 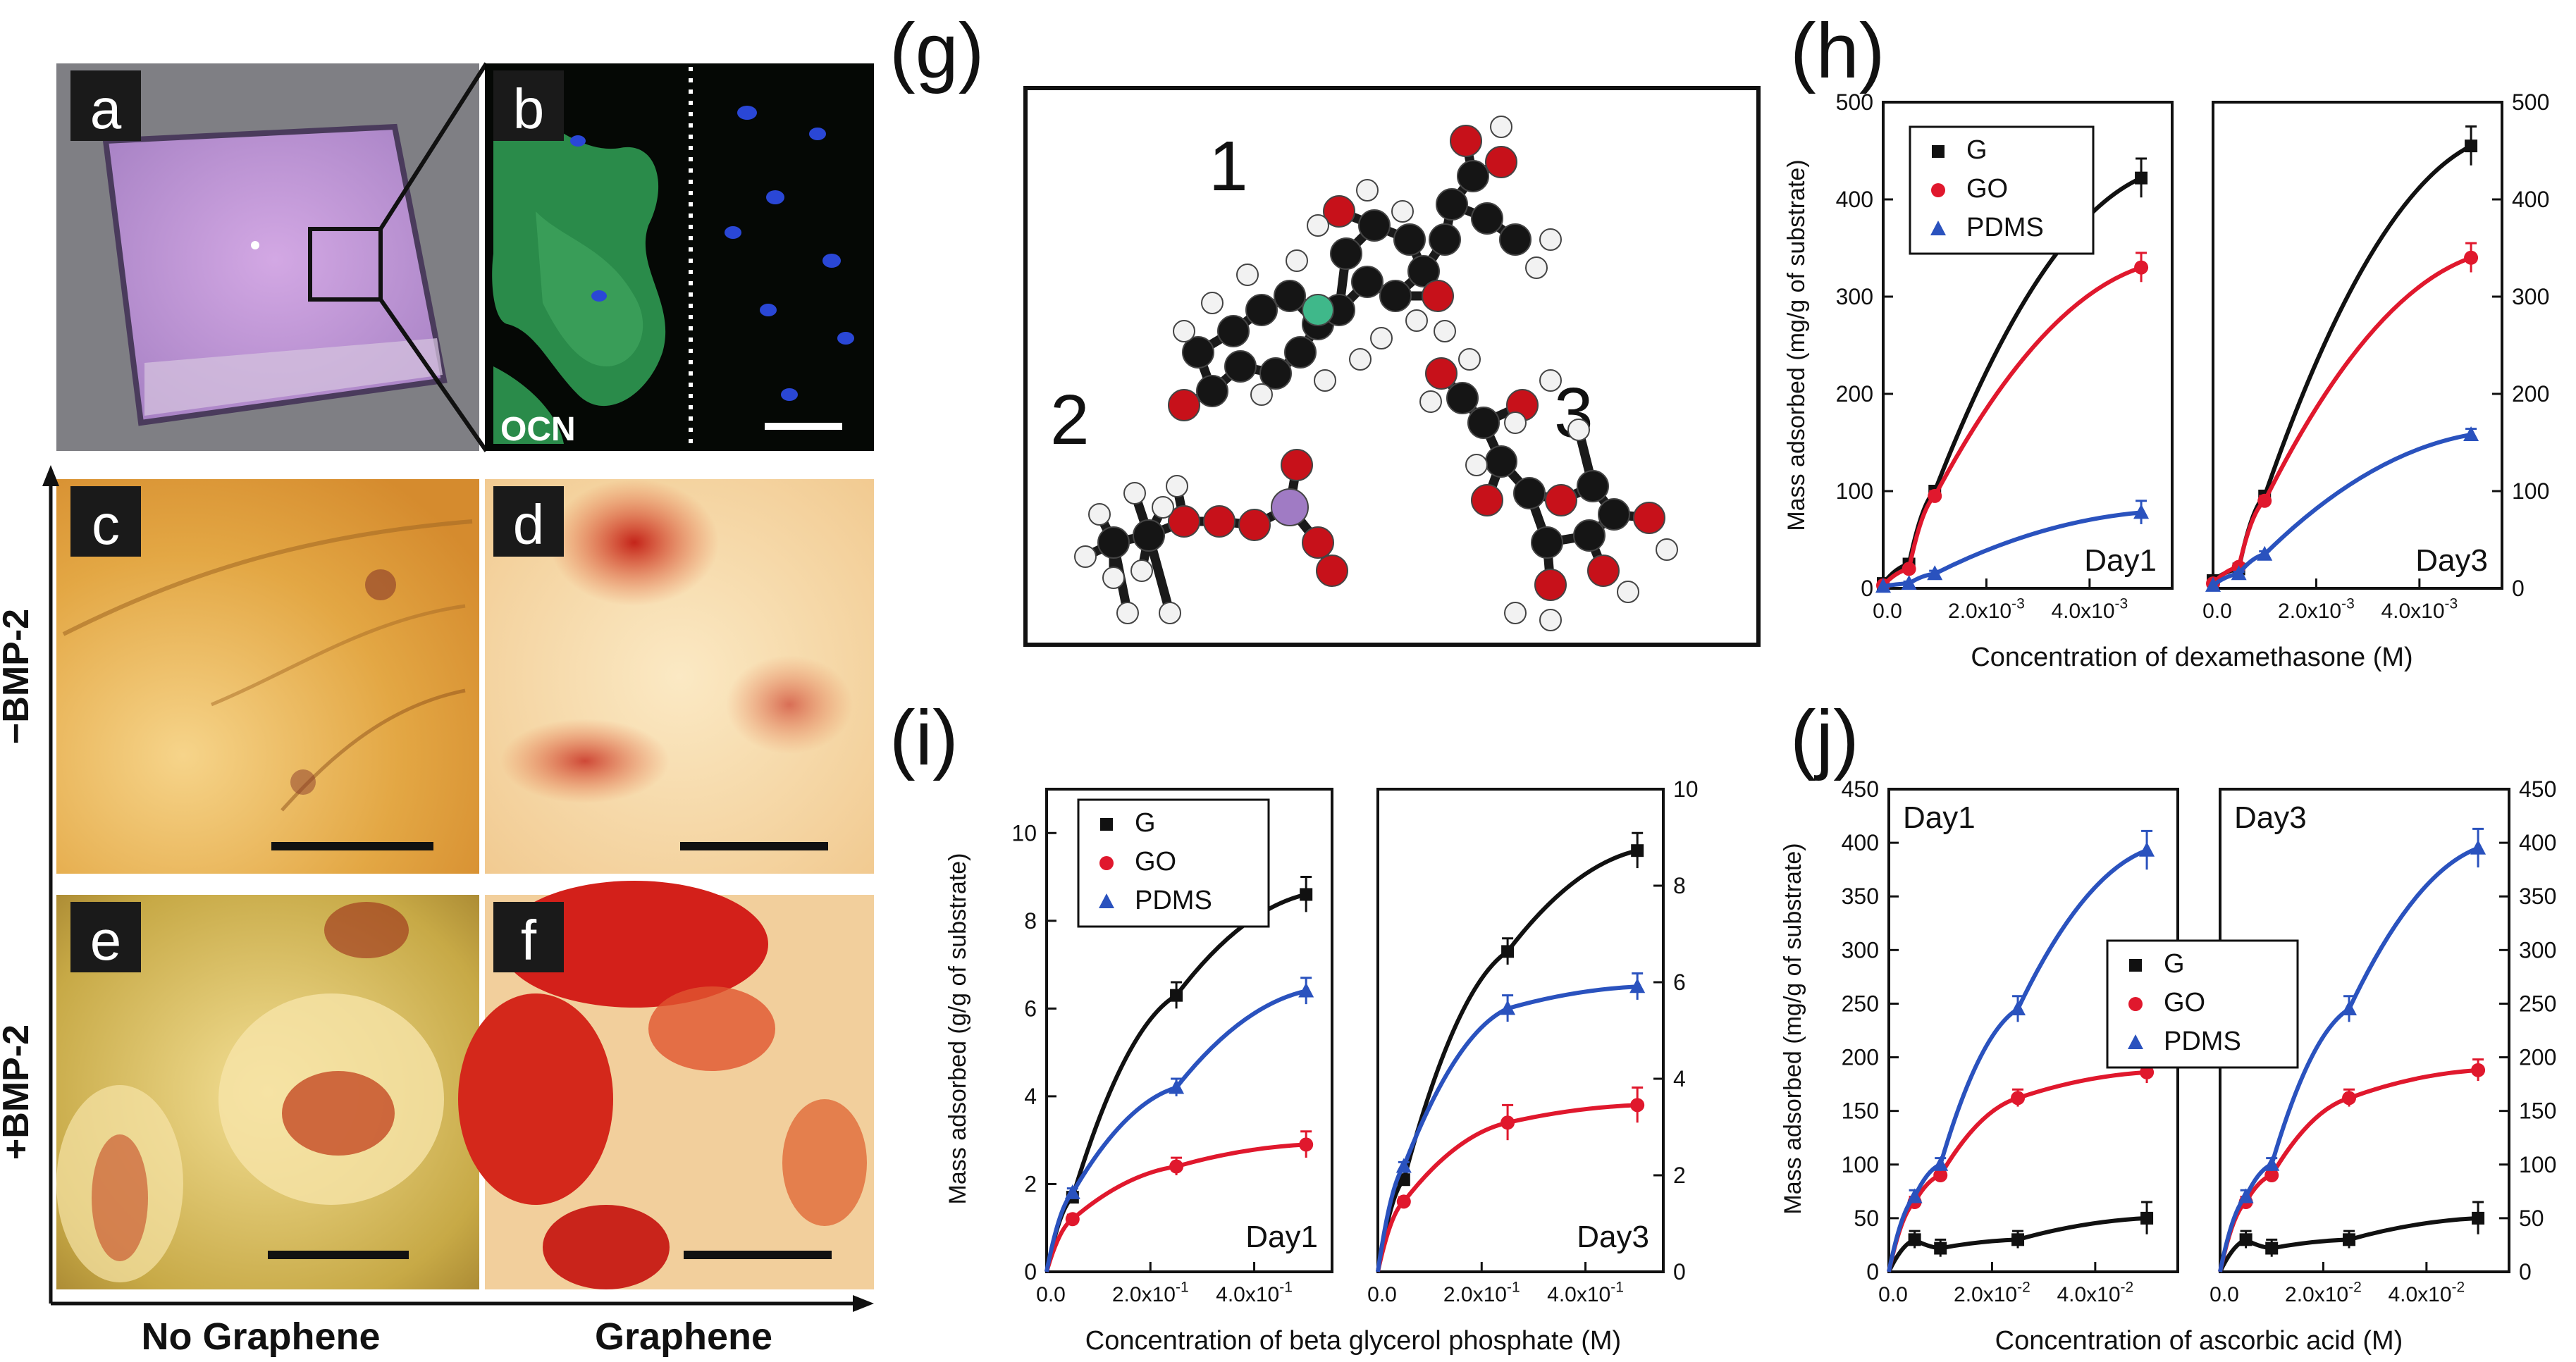 I want to click on panel-letter-a: a, so click(x=106, y=109).